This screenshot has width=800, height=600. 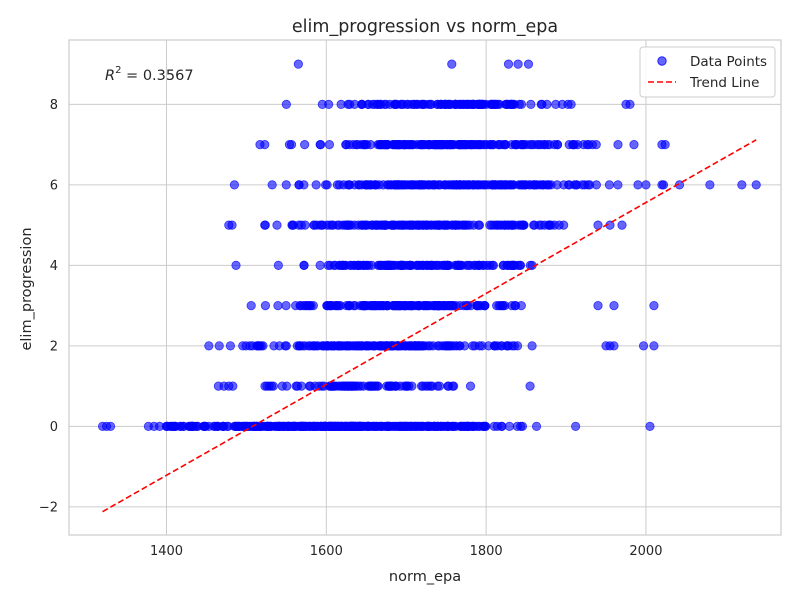 I want to click on legend-label-data-points: Data Points, so click(x=728, y=62).